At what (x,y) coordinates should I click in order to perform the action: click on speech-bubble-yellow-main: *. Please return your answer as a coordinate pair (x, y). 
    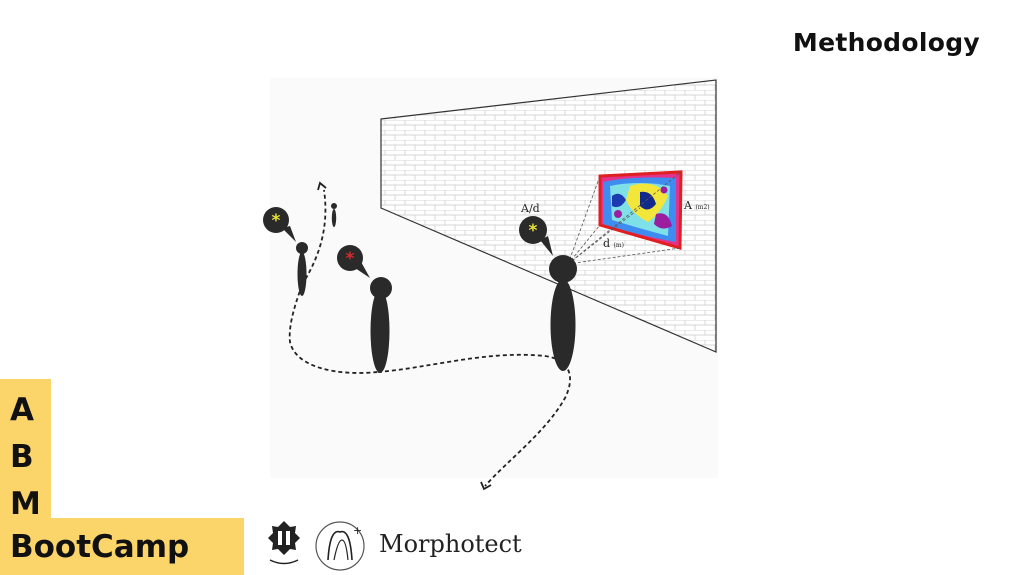
    Looking at the image, I should click on (536, 236).